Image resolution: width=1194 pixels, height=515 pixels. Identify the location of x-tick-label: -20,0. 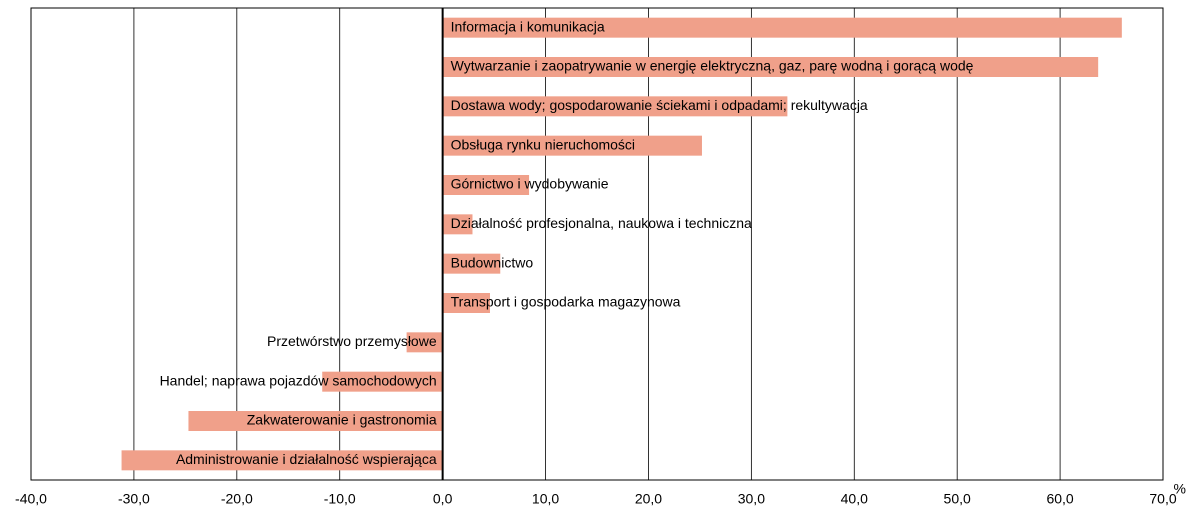
(237, 499).